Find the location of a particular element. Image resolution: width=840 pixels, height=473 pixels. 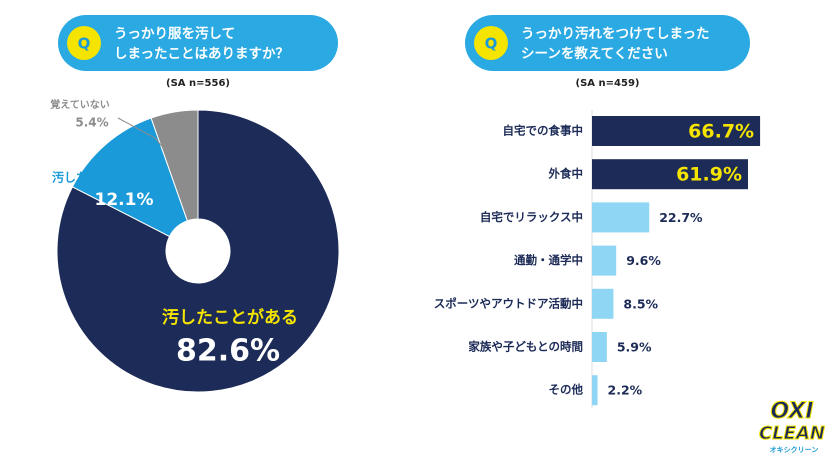

logo-text: OXI is located at coordinates (791, 411).